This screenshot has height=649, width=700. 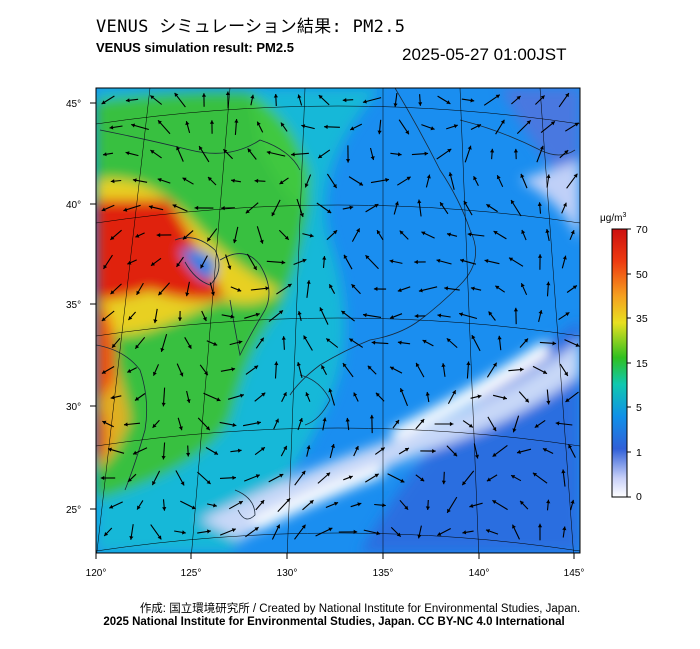 What do you see at coordinates (624, 357) in the screenshot?
I see `colorbar: μg/m3 70 50 35 15 5 1 0` at bounding box center [624, 357].